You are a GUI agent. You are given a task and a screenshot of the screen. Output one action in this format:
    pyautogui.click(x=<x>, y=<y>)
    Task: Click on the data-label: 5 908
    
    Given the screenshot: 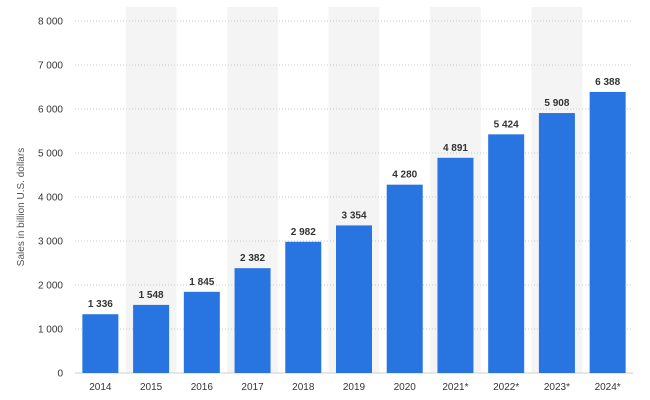 What is the action you would take?
    pyautogui.click(x=556, y=103)
    